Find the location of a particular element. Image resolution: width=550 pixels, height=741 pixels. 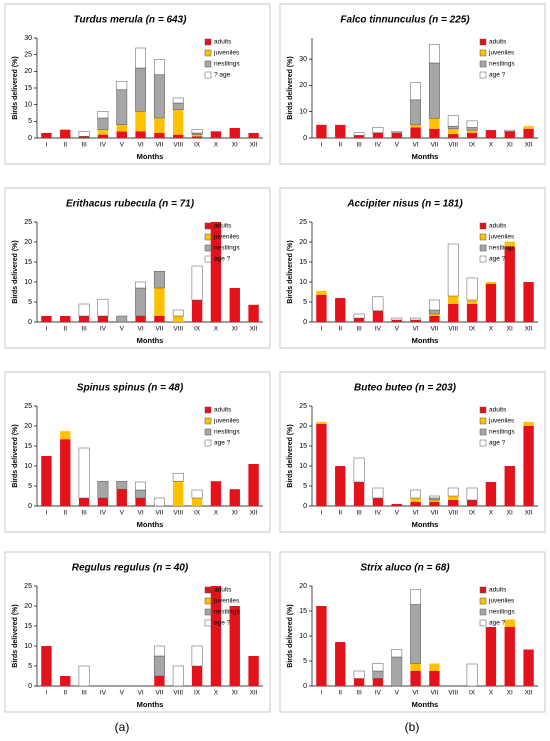

legend-label: juveniles is located at coordinates (226, 237).